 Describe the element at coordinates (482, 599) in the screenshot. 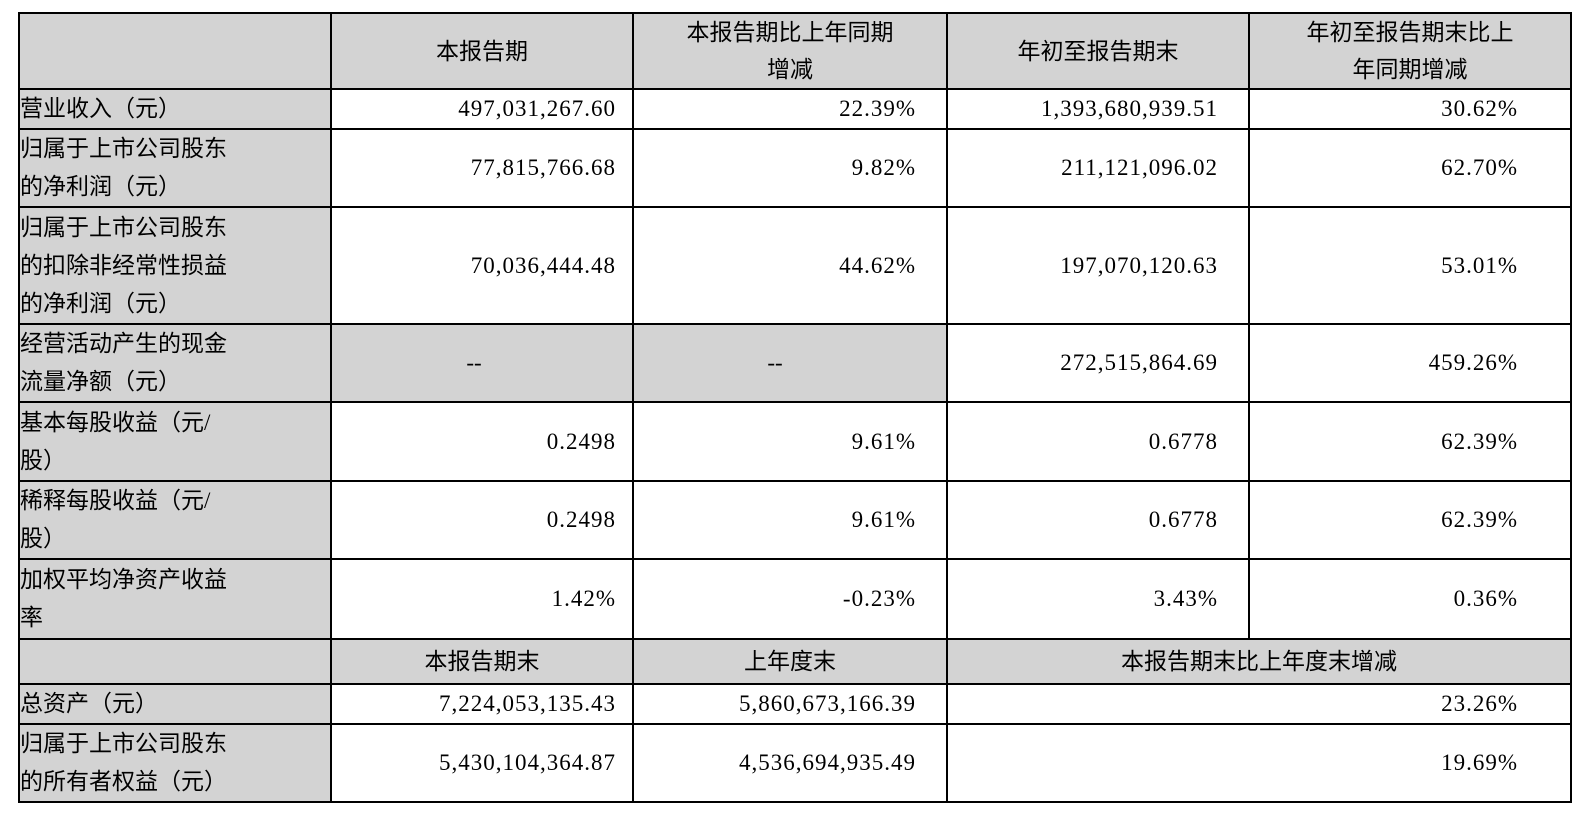

I see `cell-value: 1.42%` at that location.